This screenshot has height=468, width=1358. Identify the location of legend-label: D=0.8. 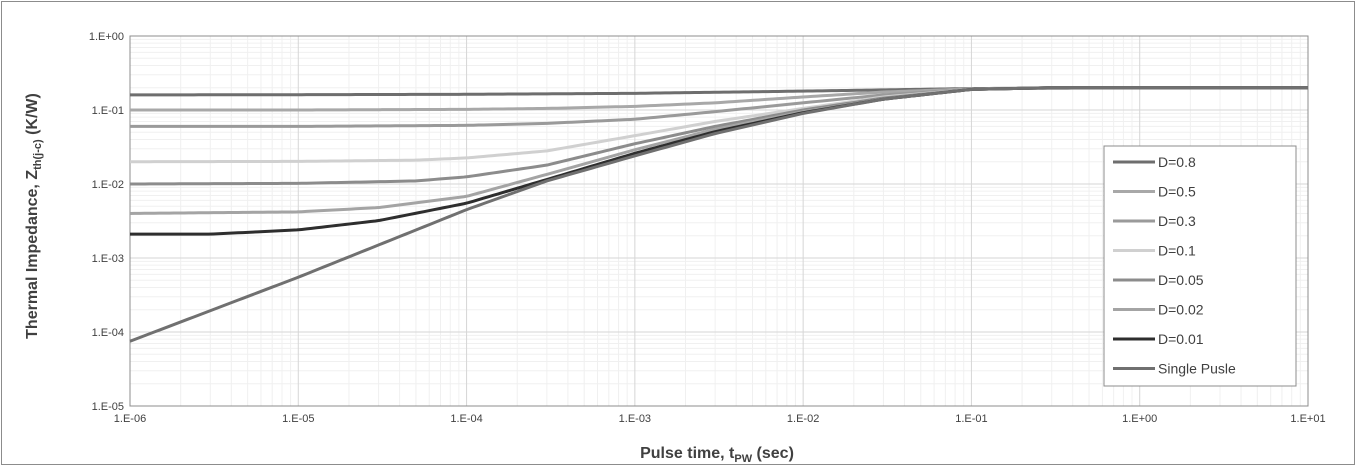
(1177, 162).